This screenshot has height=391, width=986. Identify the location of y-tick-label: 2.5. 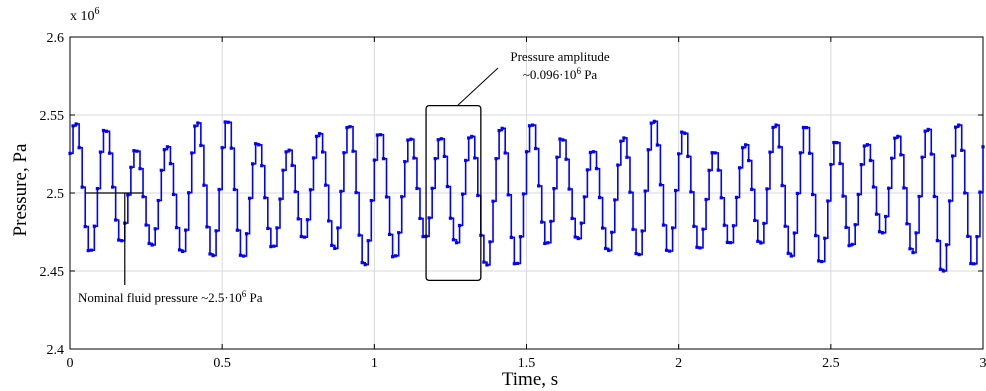
(56, 194).